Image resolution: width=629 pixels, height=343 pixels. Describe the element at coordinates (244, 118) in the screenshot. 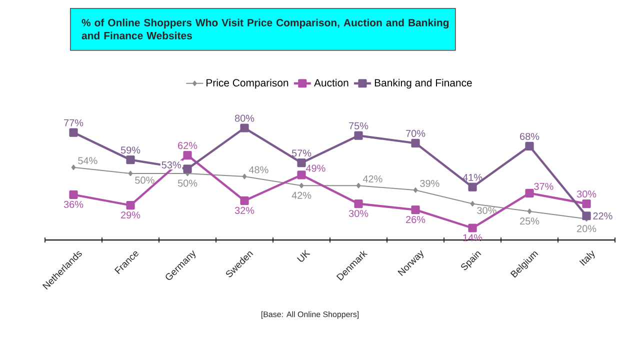

I see `data-label: 80%` at that location.